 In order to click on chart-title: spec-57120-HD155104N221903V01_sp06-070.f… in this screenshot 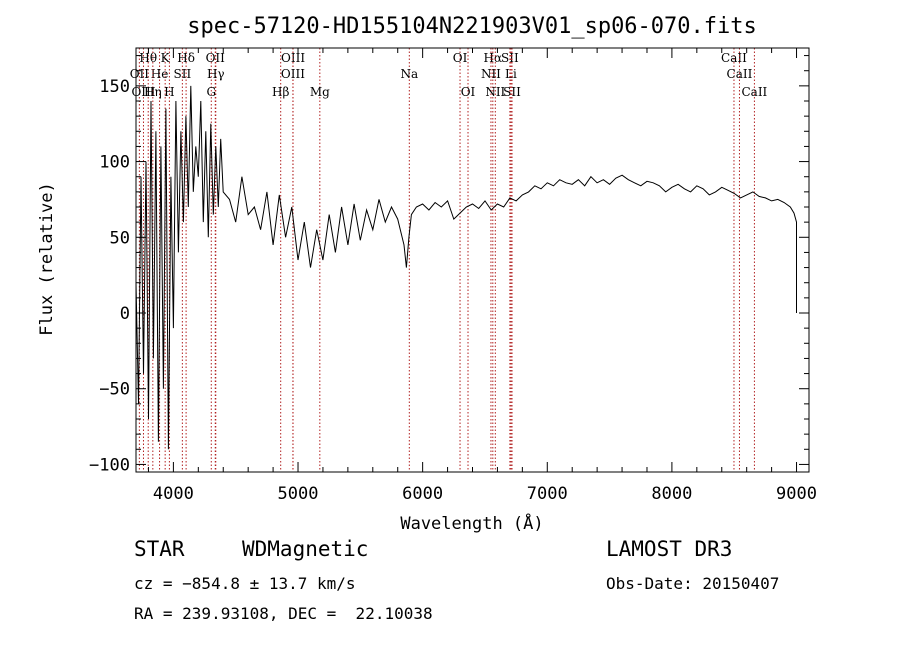, I will do `click(472, 26)`.